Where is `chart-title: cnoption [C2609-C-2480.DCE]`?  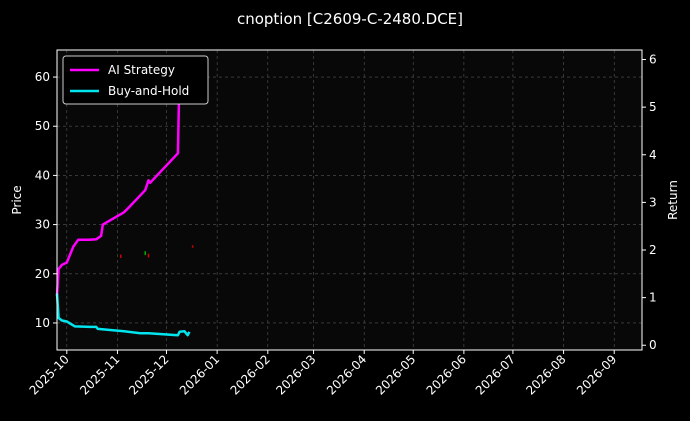
chart-title: cnoption [C2609-C-2480.DCE] is located at coordinates (350, 19).